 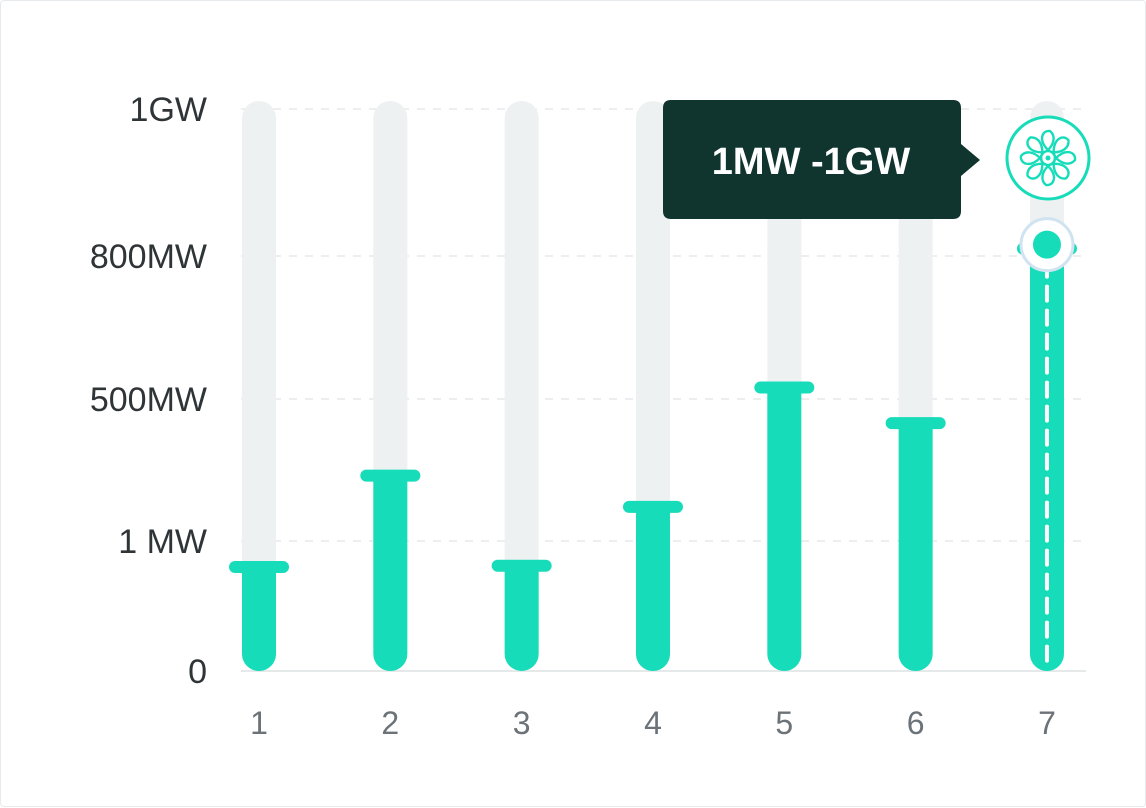 I want to click on y-tick-label: 1GW, so click(x=168, y=110).